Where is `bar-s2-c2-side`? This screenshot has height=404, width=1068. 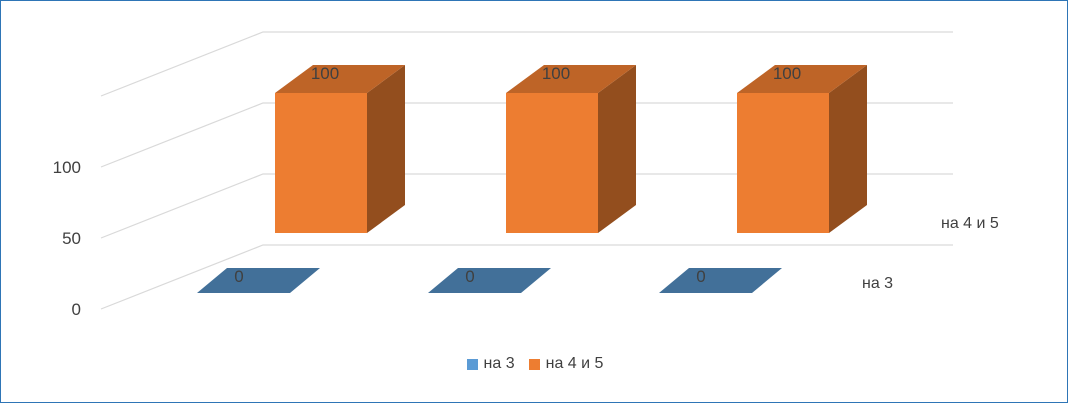
bar-s2-c2-side is located at coordinates (617, 149).